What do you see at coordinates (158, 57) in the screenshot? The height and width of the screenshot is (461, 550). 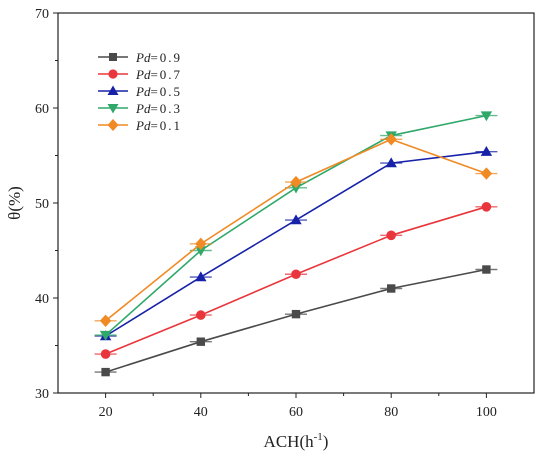 I see `legend-label: Pd=0.9` at bounding box center [158, 57].